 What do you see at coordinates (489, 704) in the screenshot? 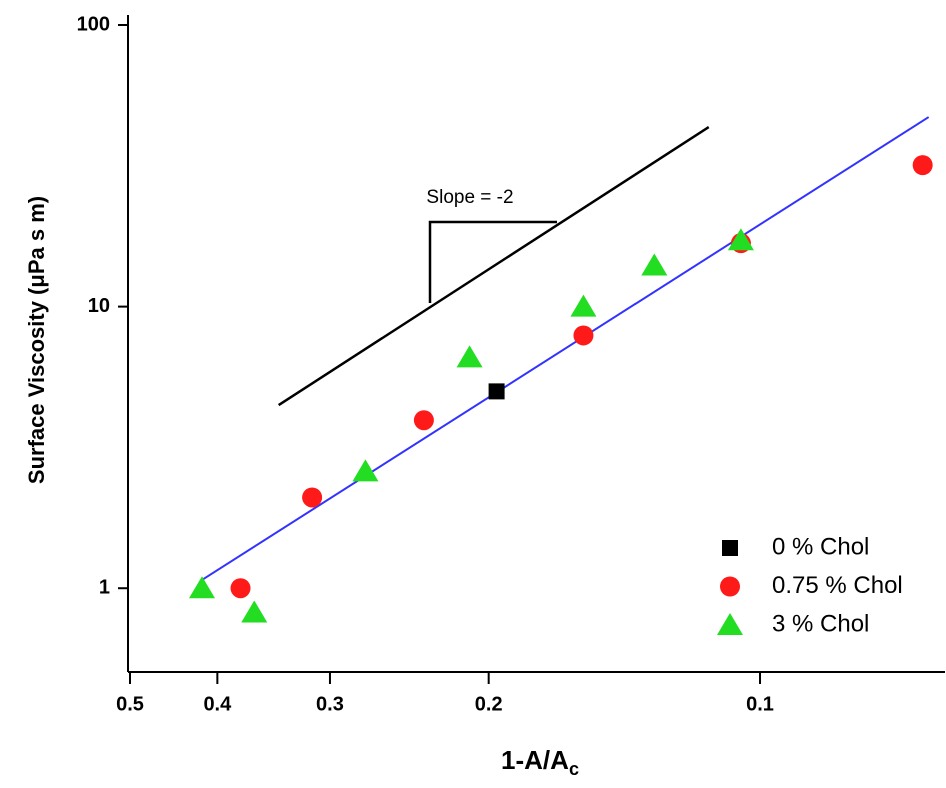
I see `x-tick-label: 0.2` at bounding box center [489, 704].